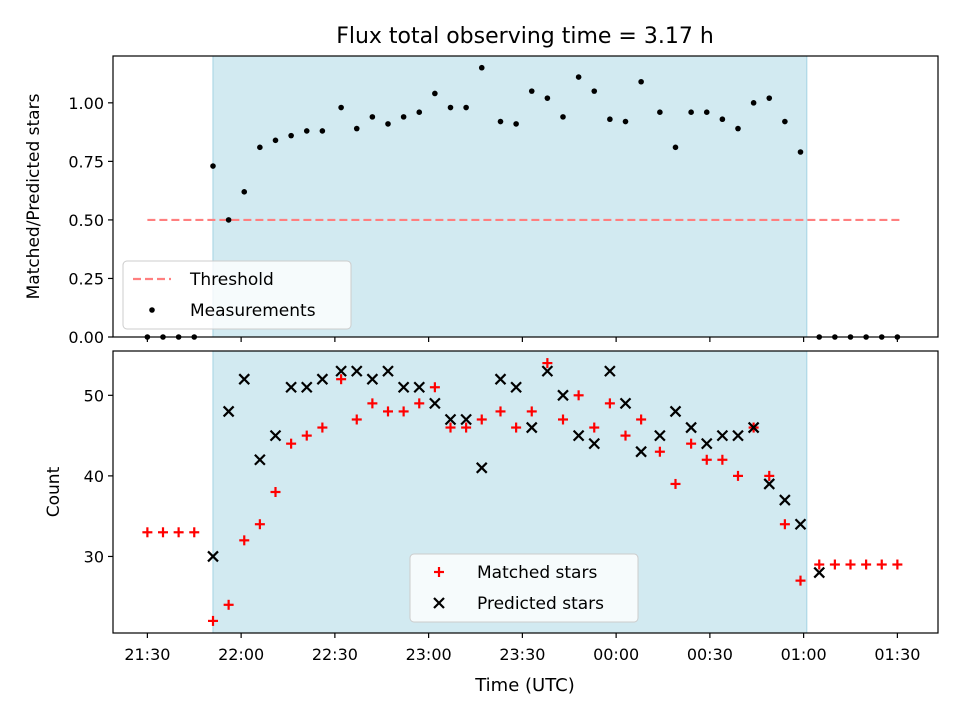 This screenshot has height=720, width=960. Describe the element at coordinates (522, 654) in the screenshot. I see `x-tick-label: 23:30` at that location.